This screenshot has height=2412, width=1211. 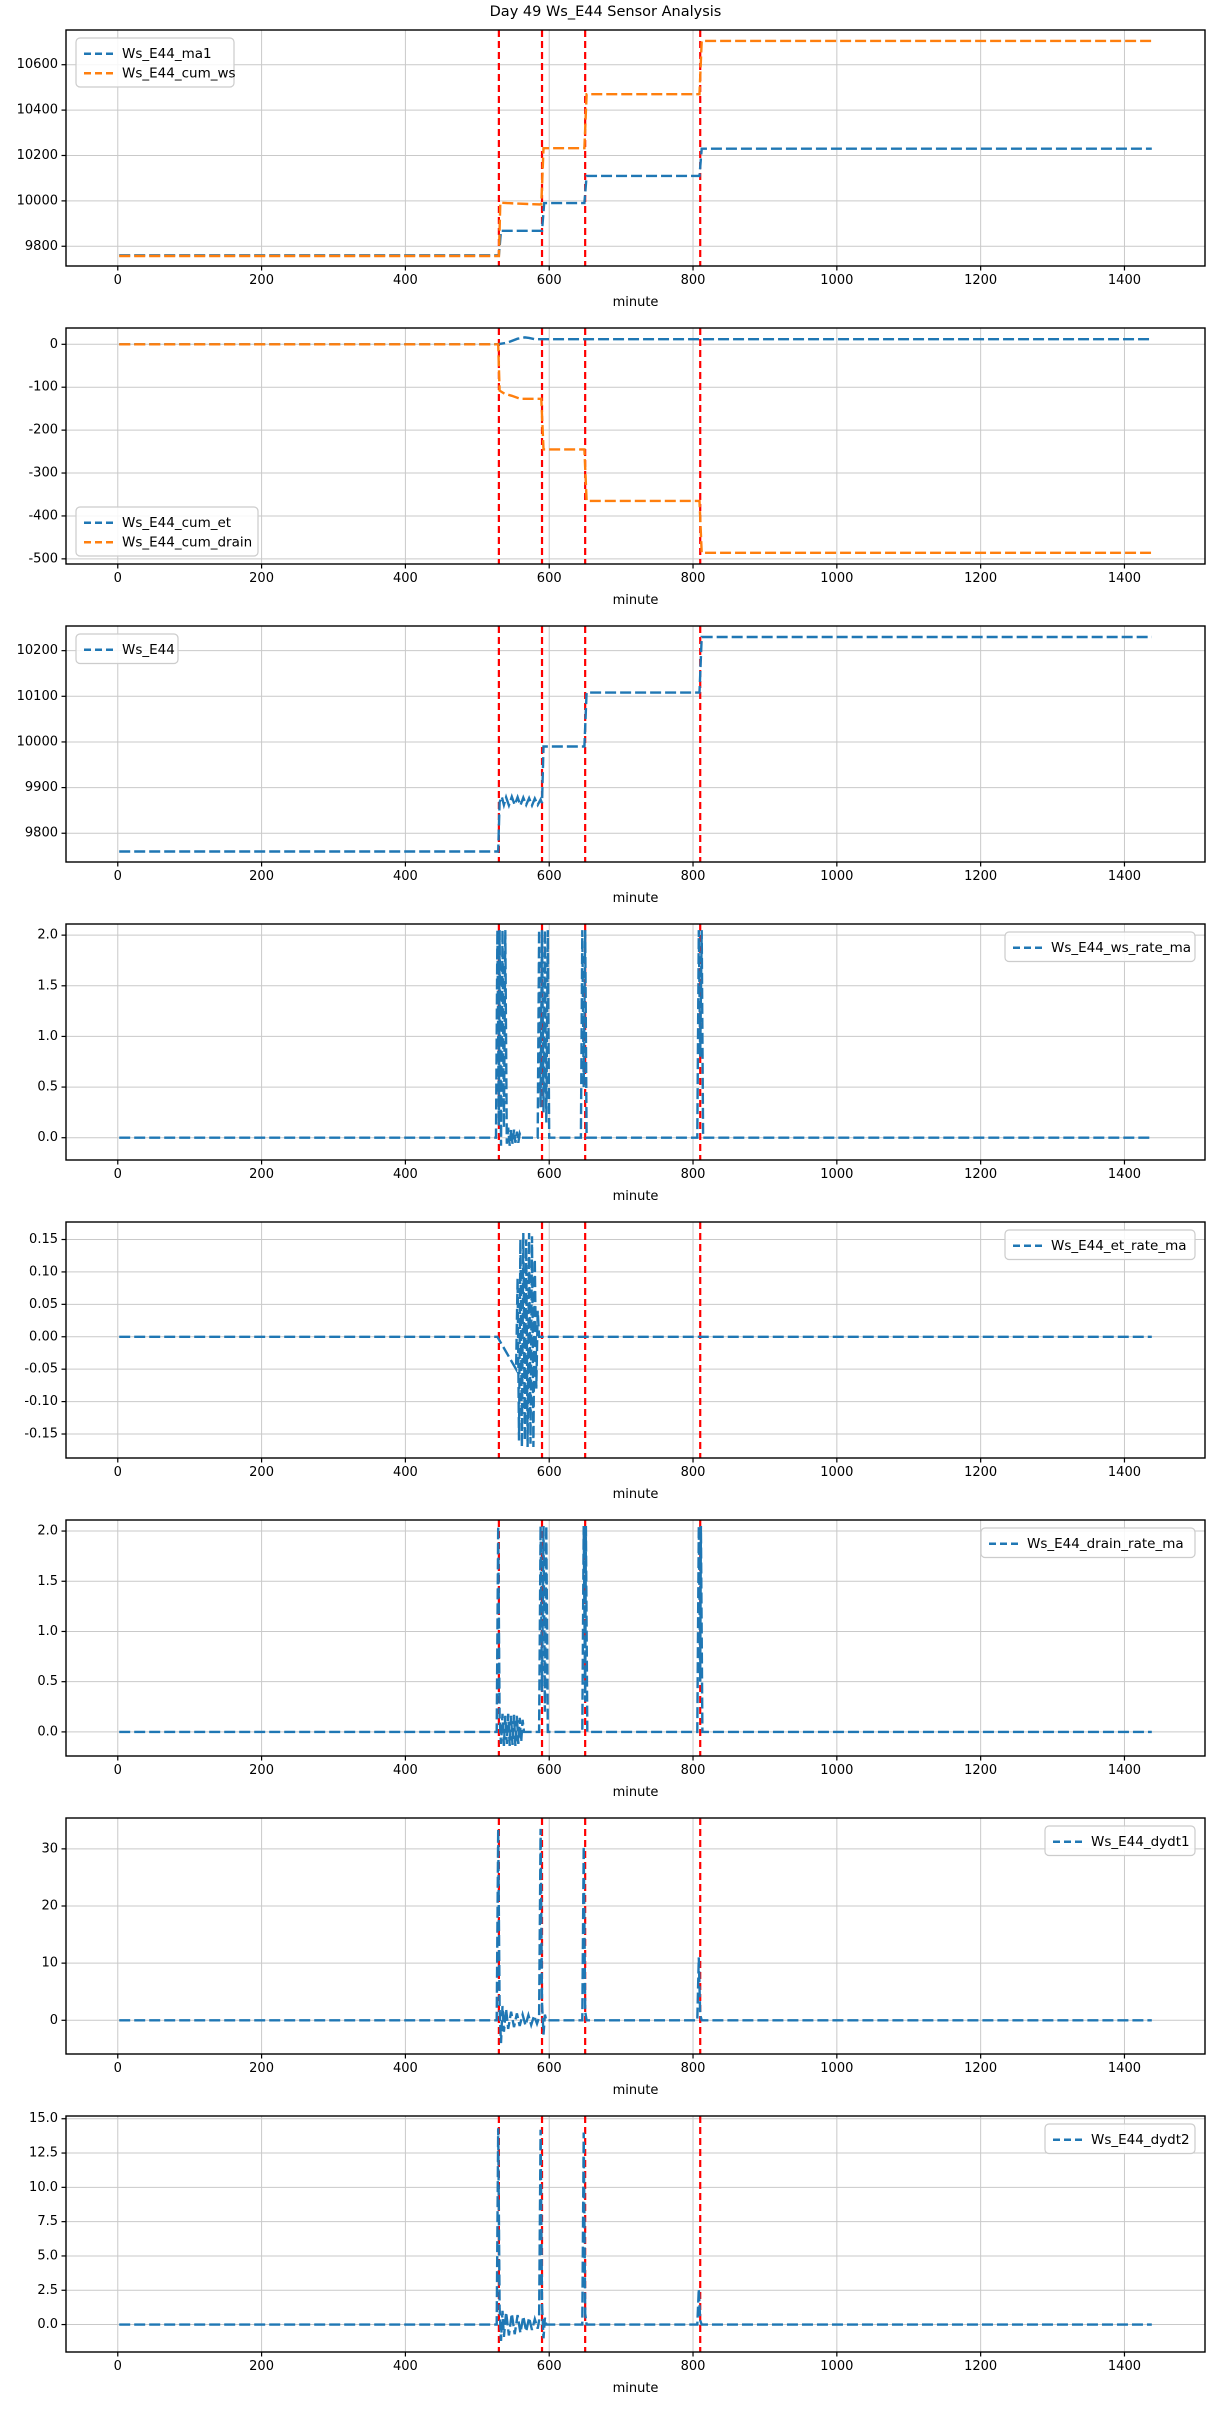 What do you see at coordinates (47, 2290) in the screenshot?
I see `svg-text: 2.5` at bounding box center [47, 2290].